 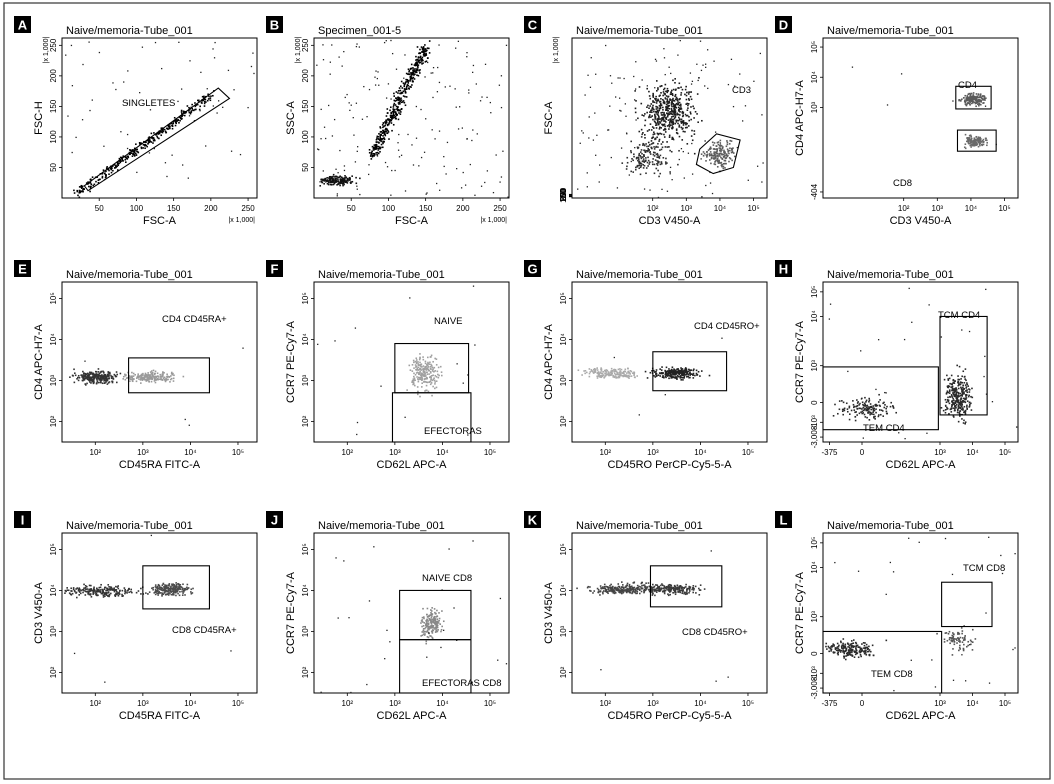 What do you see at coordinates (160, 716) in the screenshot?
I see `x-axis-label: CD45RA FITC-A` at bounding box center [160, 716].